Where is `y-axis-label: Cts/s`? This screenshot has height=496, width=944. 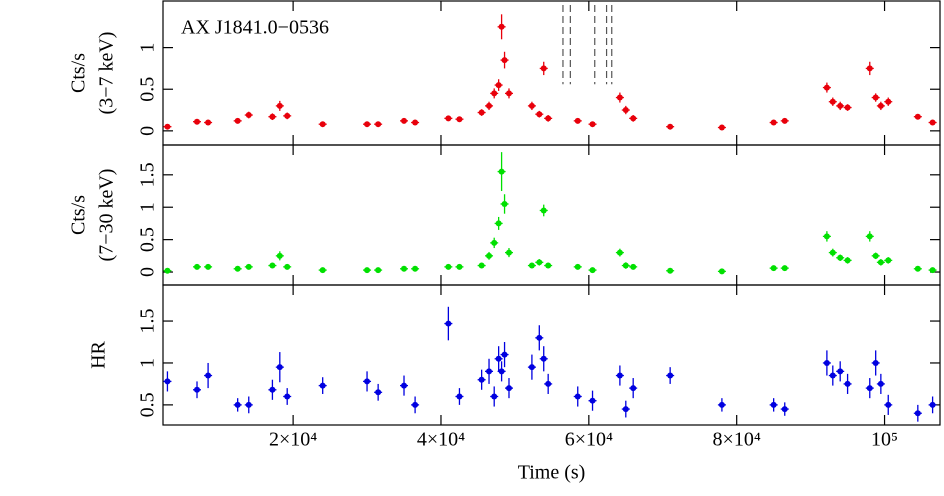
y-axis-label: Cts/s is located at coordinates (79, 73).